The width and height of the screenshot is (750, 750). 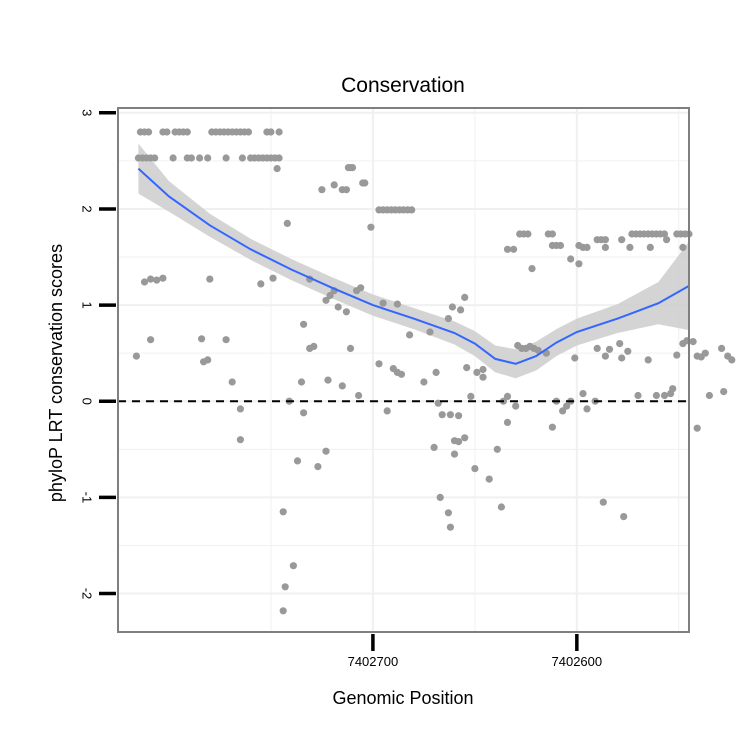 What do you see at coordinates (402, 698) in the screenshot?
I see `x-axis-label: Genomic Position` at bounding box center [402, 698].